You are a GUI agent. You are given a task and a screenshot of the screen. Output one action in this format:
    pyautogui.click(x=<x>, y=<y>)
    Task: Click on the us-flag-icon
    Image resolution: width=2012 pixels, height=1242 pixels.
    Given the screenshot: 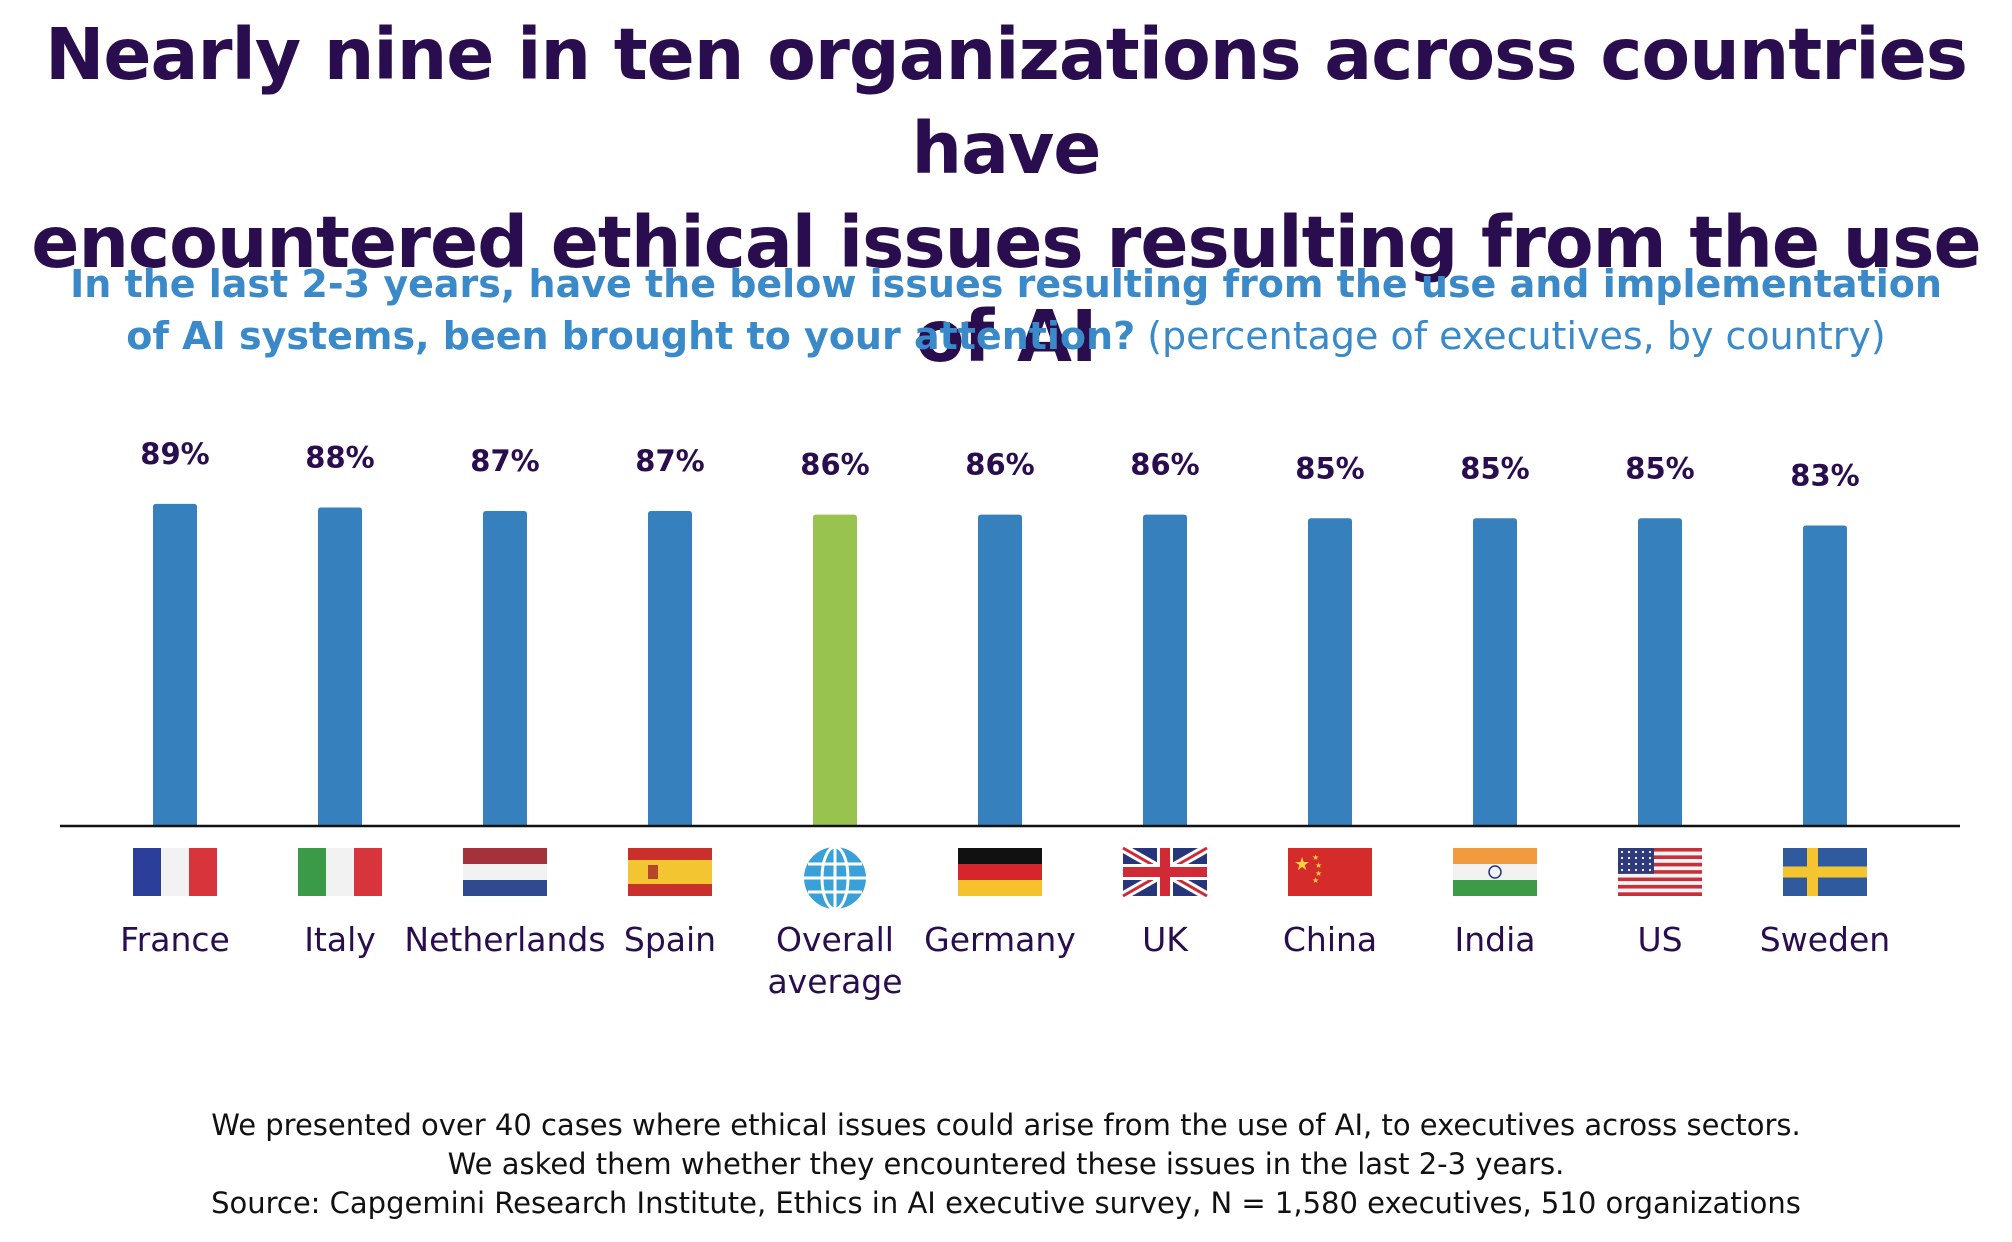 What is the action you would take?
    pyautogui.click(x=1660, y=872)
    